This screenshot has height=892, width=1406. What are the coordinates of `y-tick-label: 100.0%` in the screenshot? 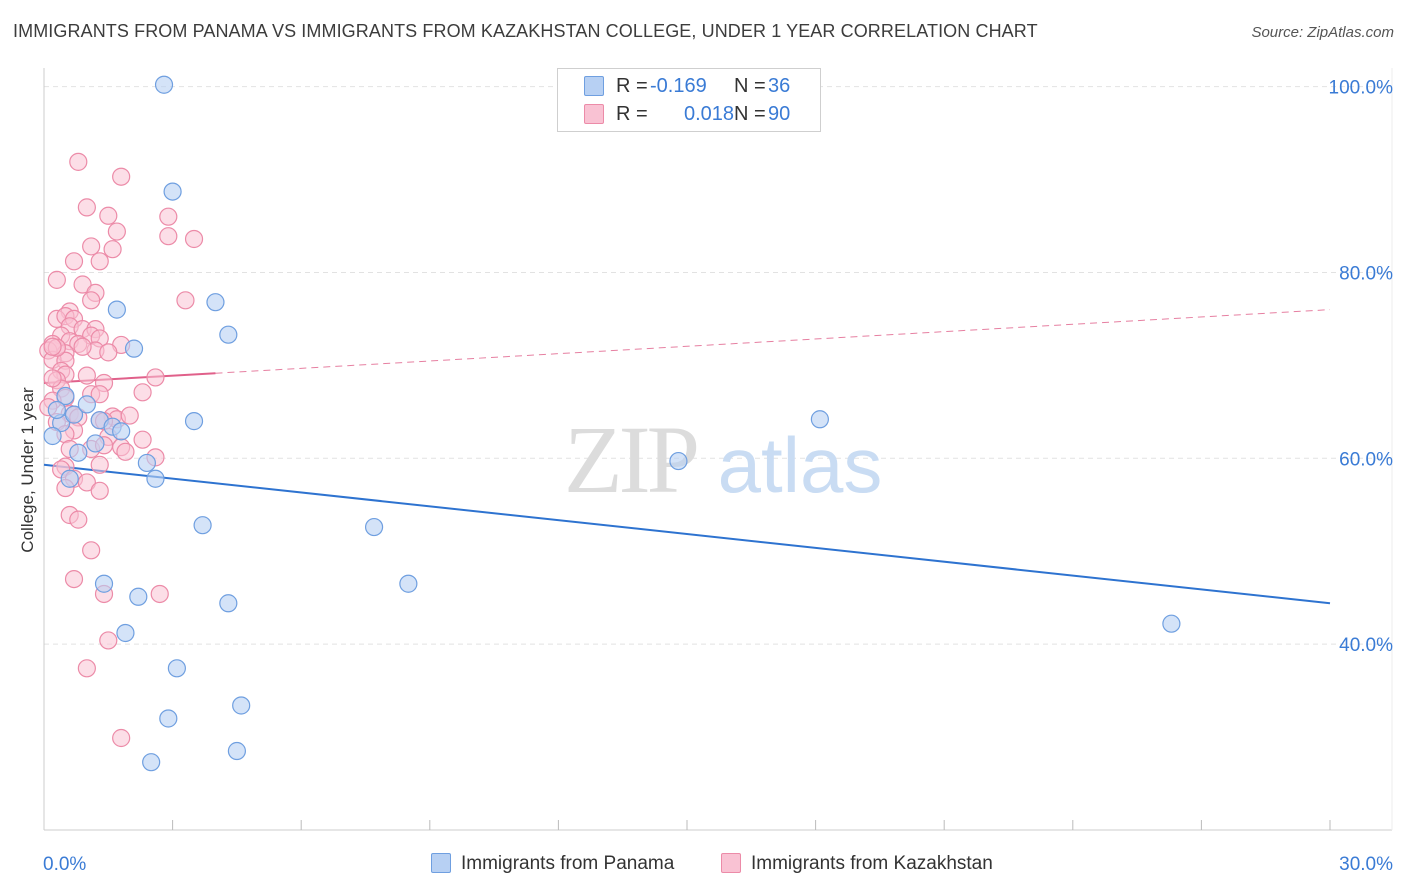 It's located at (1361, 88).